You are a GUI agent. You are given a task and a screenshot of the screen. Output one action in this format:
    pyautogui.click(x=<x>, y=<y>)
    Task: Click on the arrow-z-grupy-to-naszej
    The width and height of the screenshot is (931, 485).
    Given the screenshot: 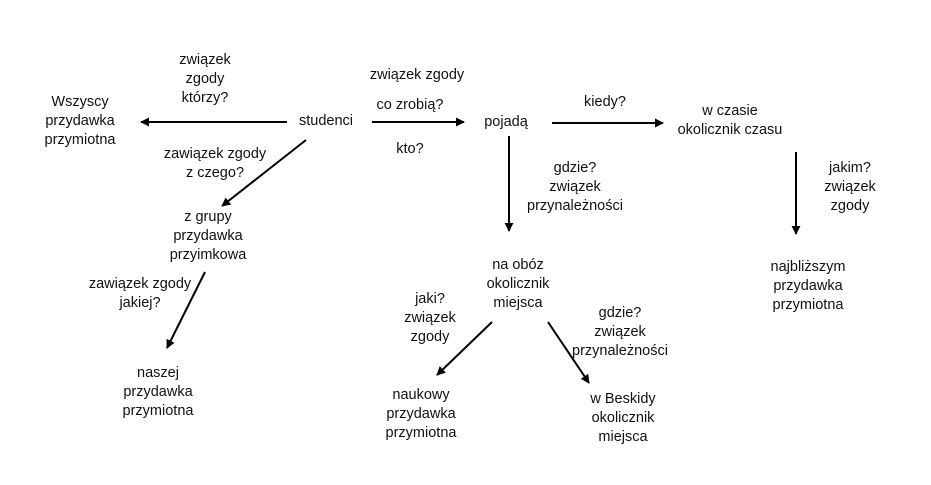 What is the action you would take?
    pyautogui.click(x=186, y=310)
    